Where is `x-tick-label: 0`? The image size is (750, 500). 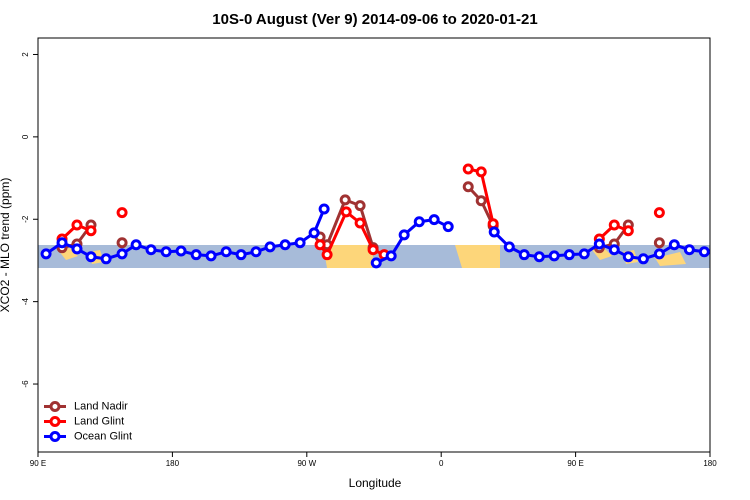 x-tick-label: 0 is located at coordinates (441, 463).